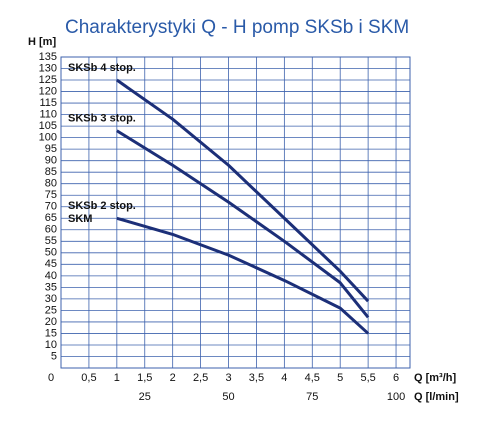 This screenshot has height=427, width=490. What do you see at coordinates (312, 378) in the screenshot?
I see `x-tick-label: 4,5` at bounding box center [312, 378].